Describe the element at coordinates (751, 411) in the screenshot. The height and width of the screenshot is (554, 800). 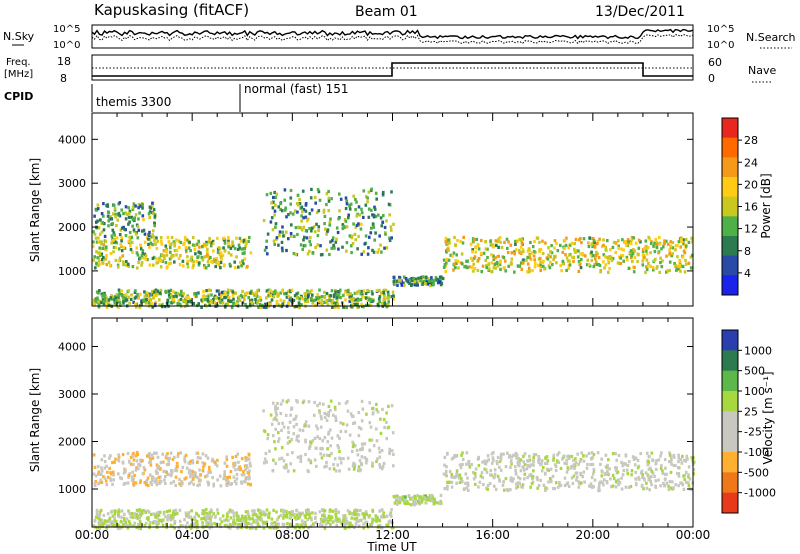
I see `velocity-cbar-tick-label: 25` at that location.